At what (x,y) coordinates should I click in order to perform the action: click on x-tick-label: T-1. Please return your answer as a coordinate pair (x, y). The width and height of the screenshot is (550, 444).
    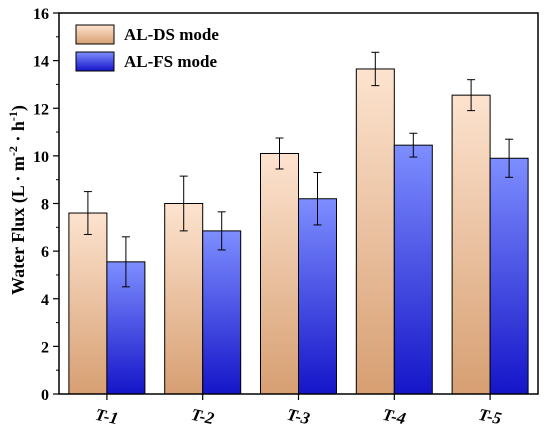
    Looking at the image, I should click on (107, 416).